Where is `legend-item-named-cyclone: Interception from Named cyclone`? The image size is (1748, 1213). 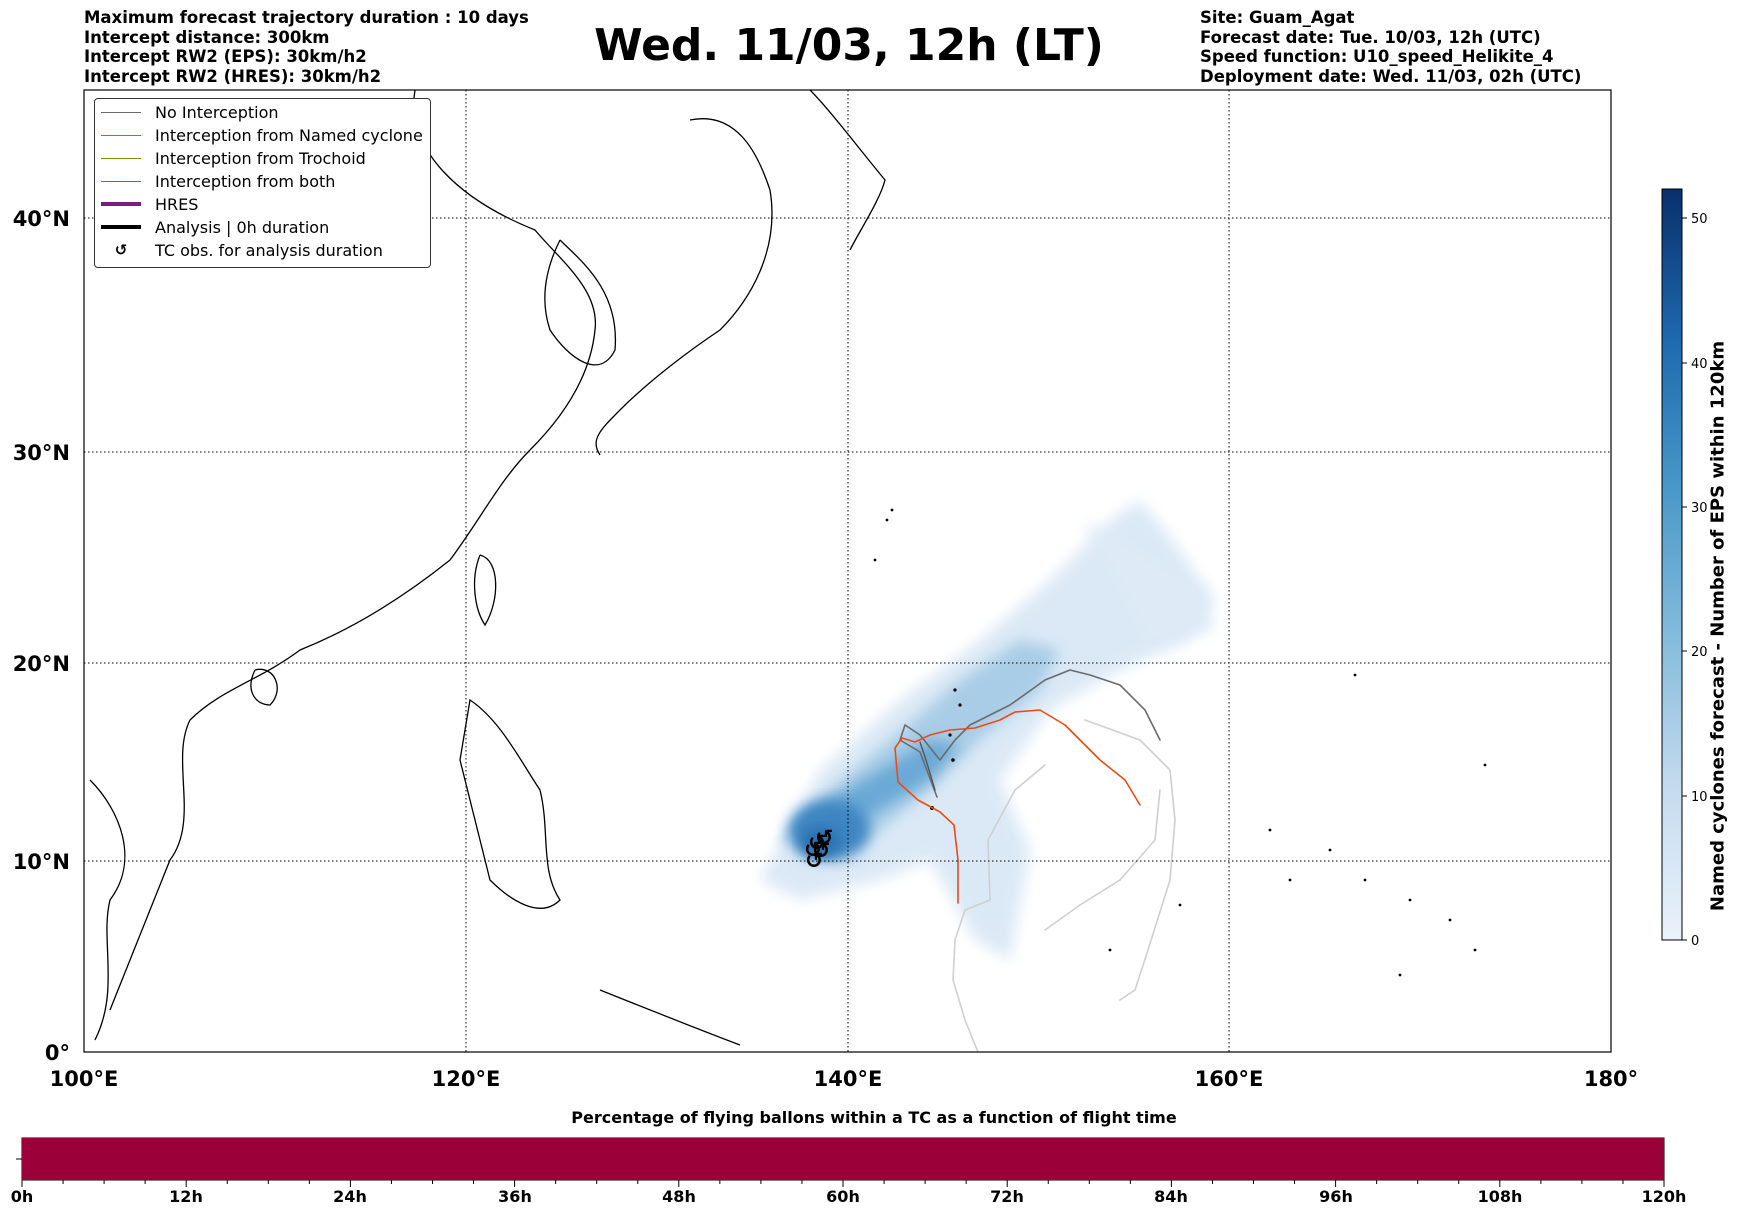 legend-item-named-cyclone: Interception from Named cyclone is located at coordinates (262, 135).